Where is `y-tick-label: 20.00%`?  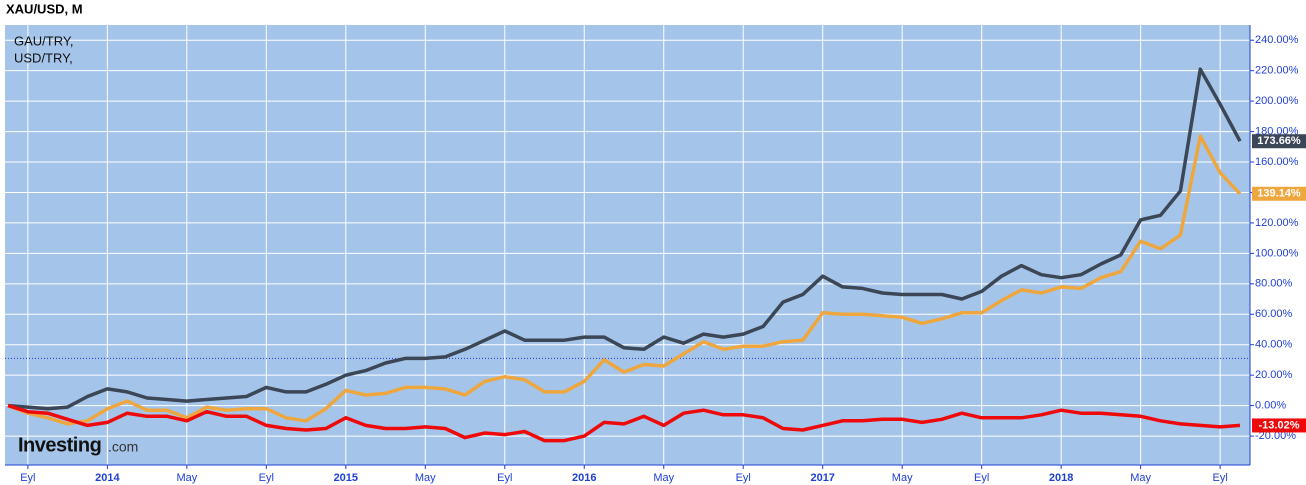 y-tick-label: 20.00% is located at coordinates (1274, 375).